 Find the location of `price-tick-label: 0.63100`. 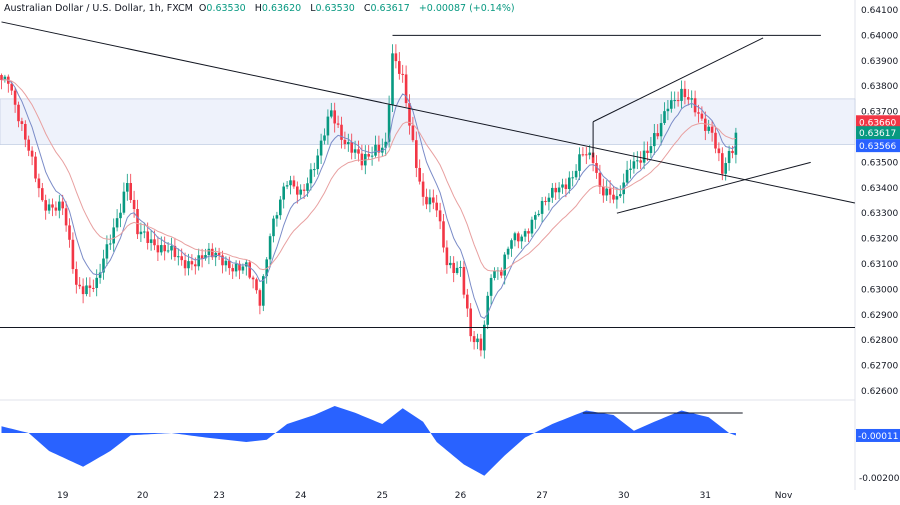

price-tick-label: 0.63100 is located at coordinates (879, 265).